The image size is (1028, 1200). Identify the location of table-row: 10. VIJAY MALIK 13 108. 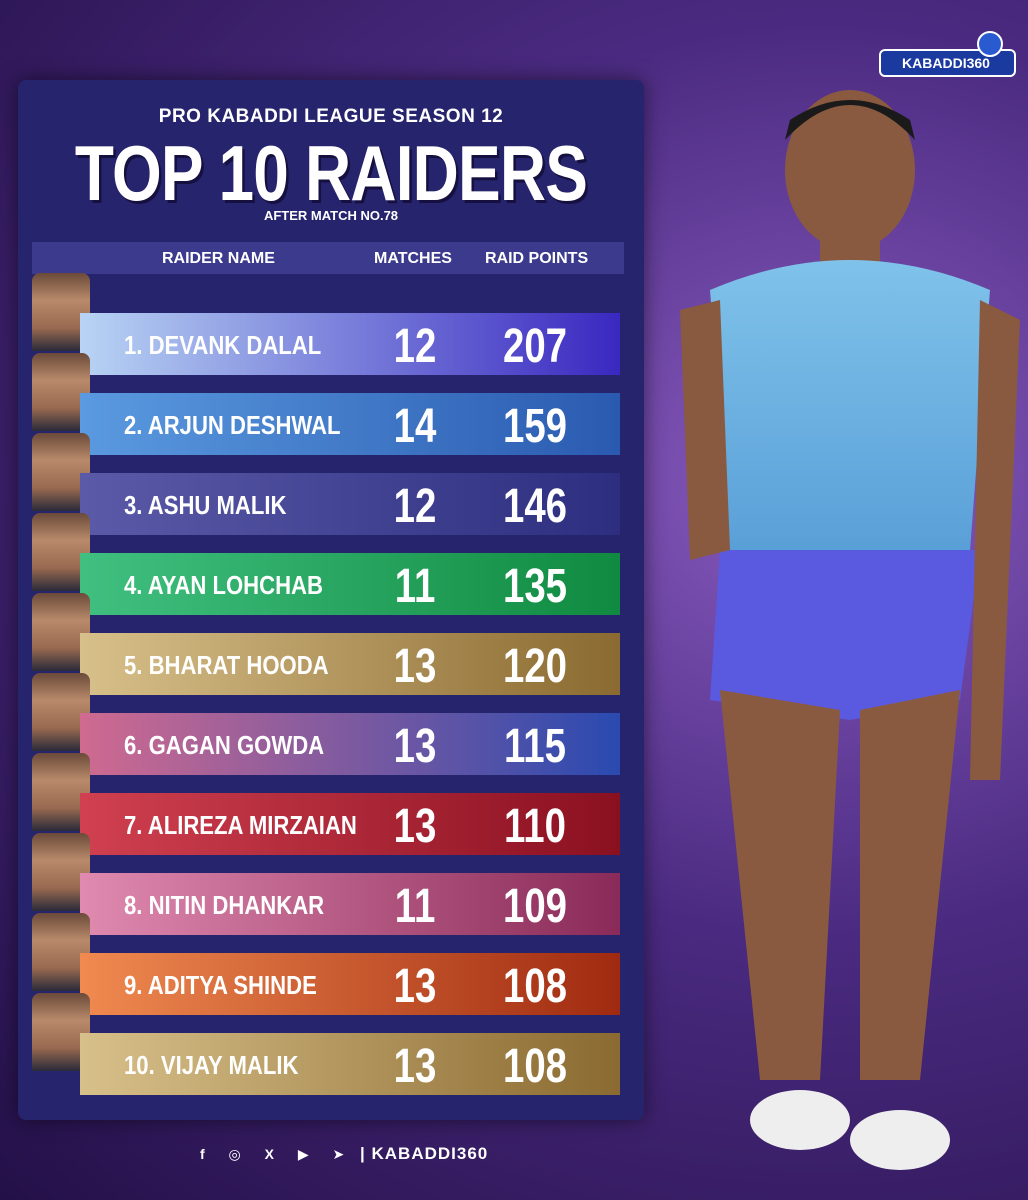
(350, 1064).